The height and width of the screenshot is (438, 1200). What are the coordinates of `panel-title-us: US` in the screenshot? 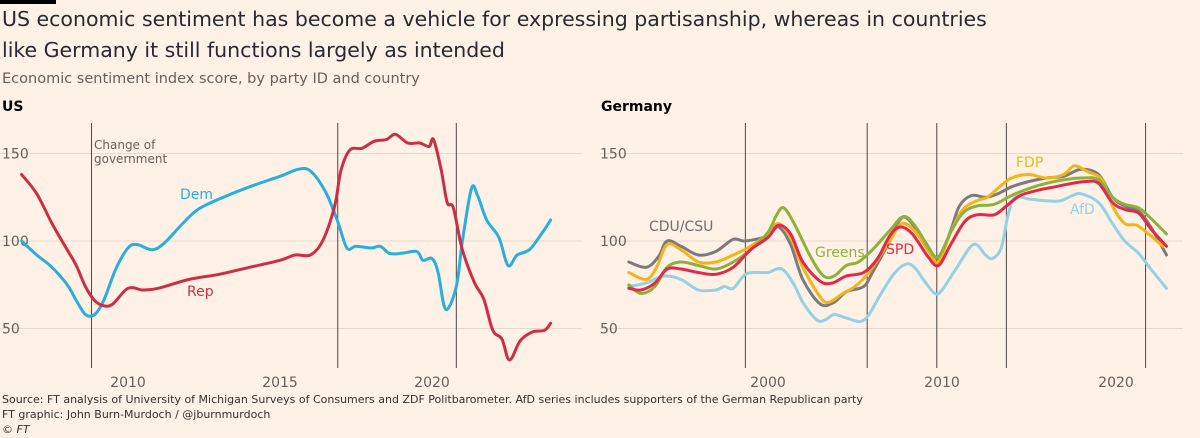 It's located at (13, 107).